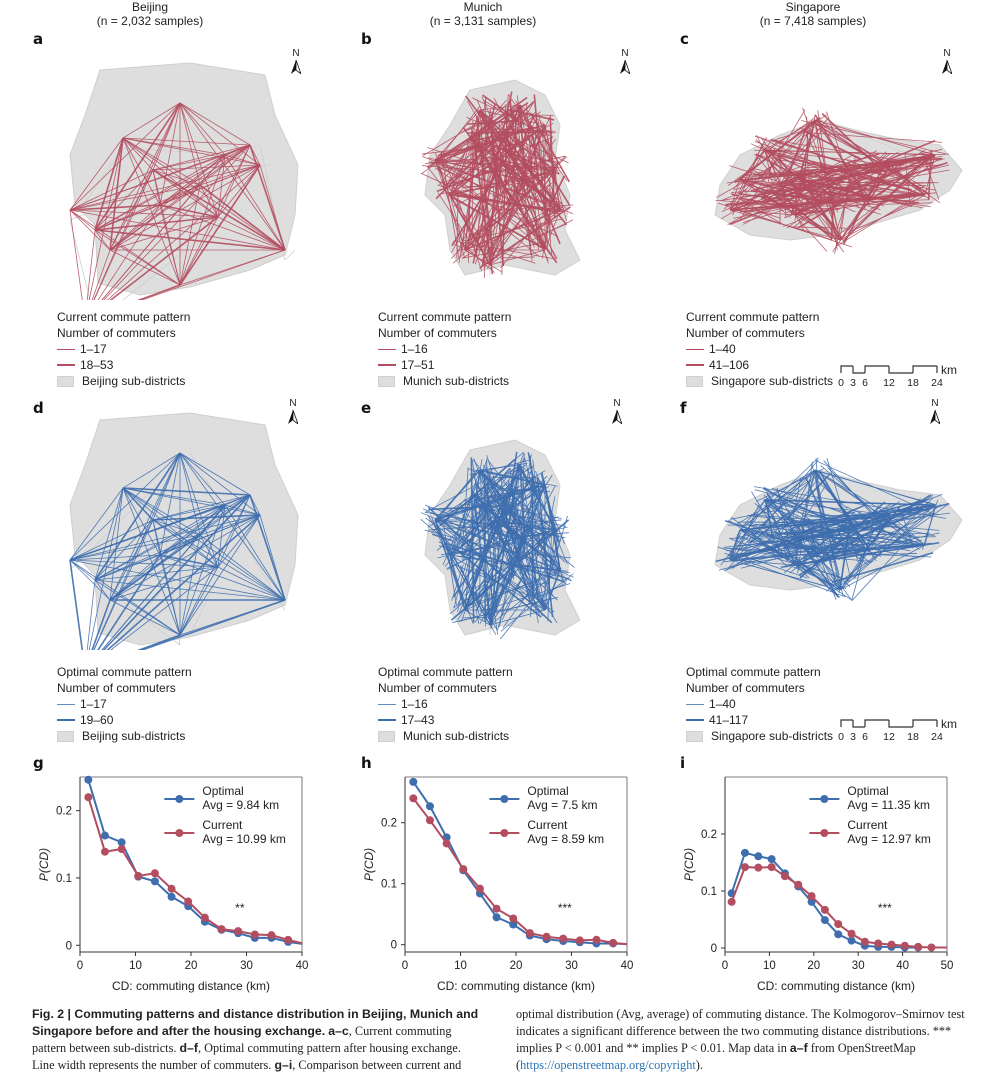  Describe the element at coordinates (947, 966) in the screenshot. I see `x-tick-label: 50` at that location.